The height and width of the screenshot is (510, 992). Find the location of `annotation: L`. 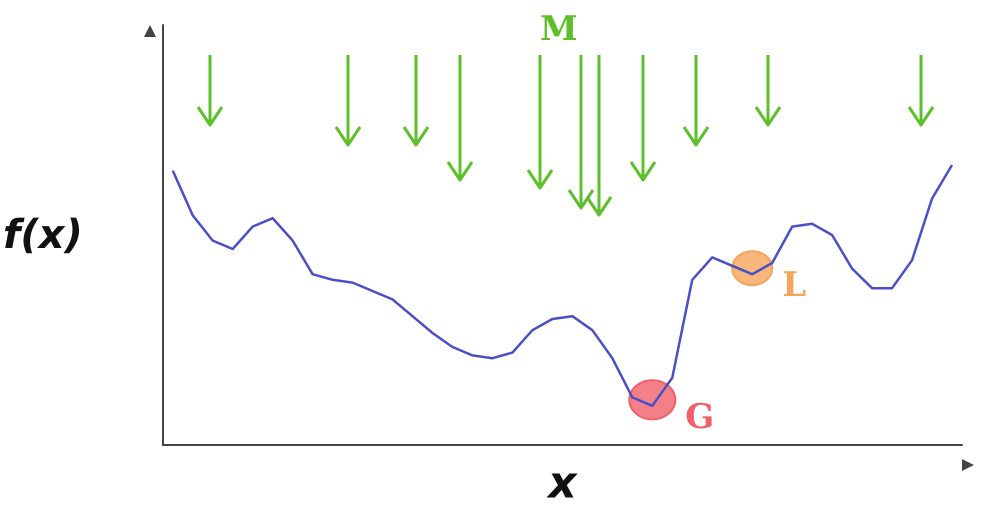

annotation: L is located at coordinates (794, 285).